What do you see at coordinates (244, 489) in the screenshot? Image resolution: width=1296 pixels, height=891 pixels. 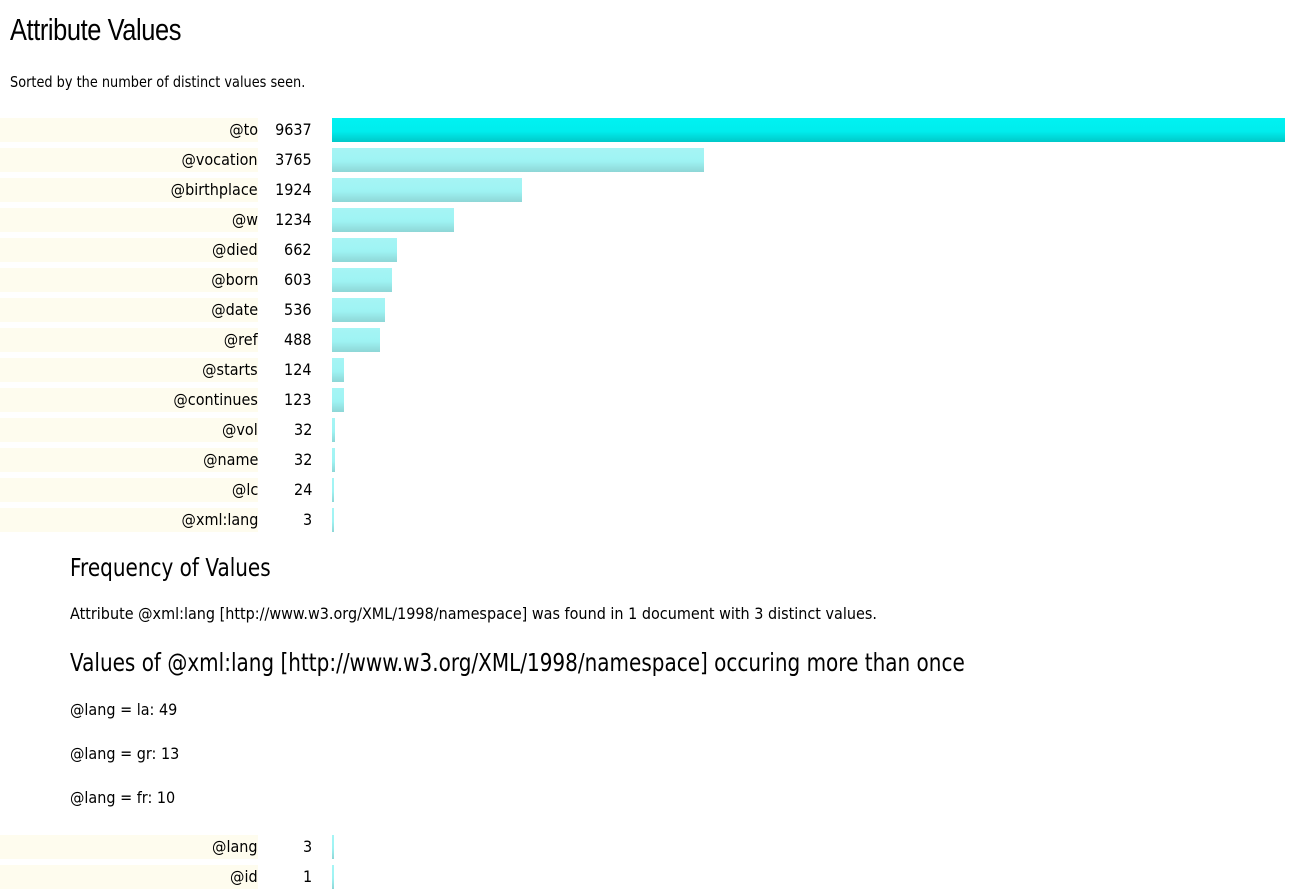 I see `attribute-name-label: @lc` at bounding box center [244, 489].